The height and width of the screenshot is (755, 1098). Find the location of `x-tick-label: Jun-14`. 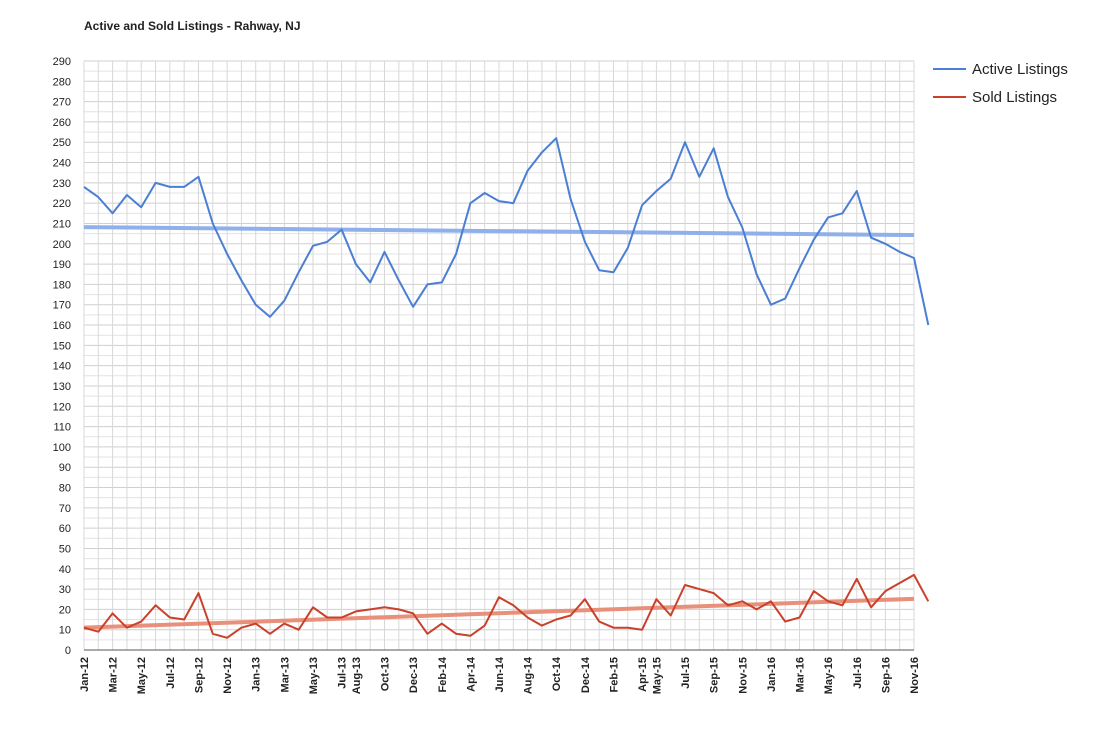

x-tick-label: Jun-14 is located at coordinates (500, 674).